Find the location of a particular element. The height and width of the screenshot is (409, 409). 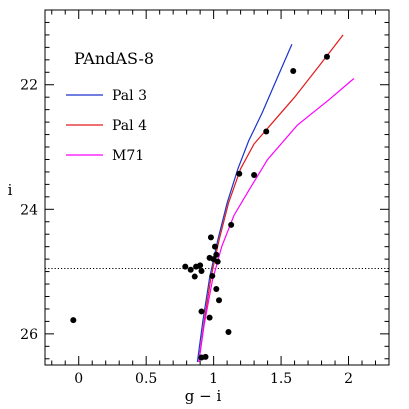

x-tick-label: 2 is located at coordinates (348, 379).